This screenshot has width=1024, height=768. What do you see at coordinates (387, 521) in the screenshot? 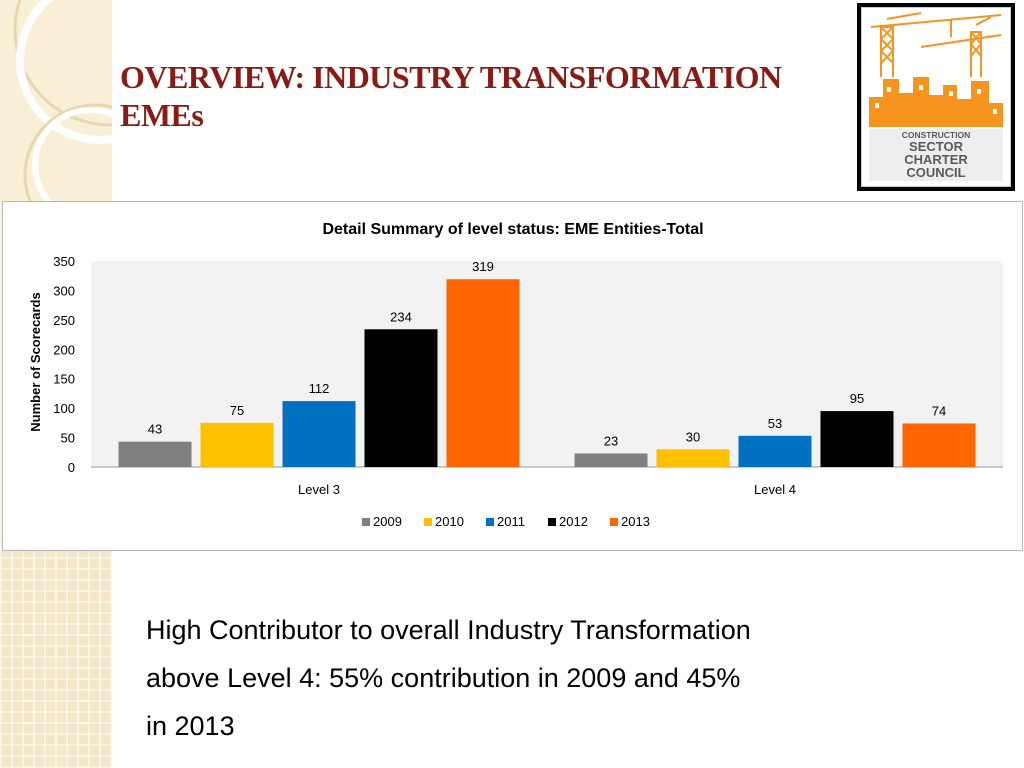
I see `legend-label: 2009` at bounding box center [387, 521].